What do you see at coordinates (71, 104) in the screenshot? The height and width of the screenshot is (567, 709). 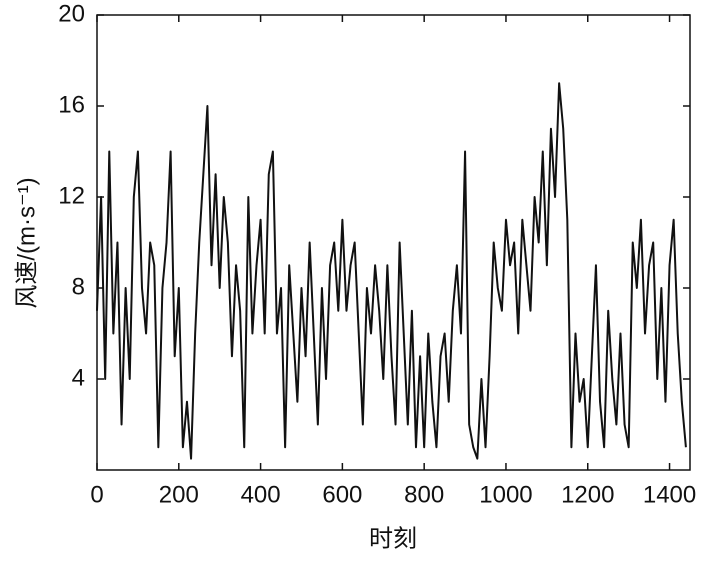 I see `y-tick-label: 16` at bounding box center [71, 104].